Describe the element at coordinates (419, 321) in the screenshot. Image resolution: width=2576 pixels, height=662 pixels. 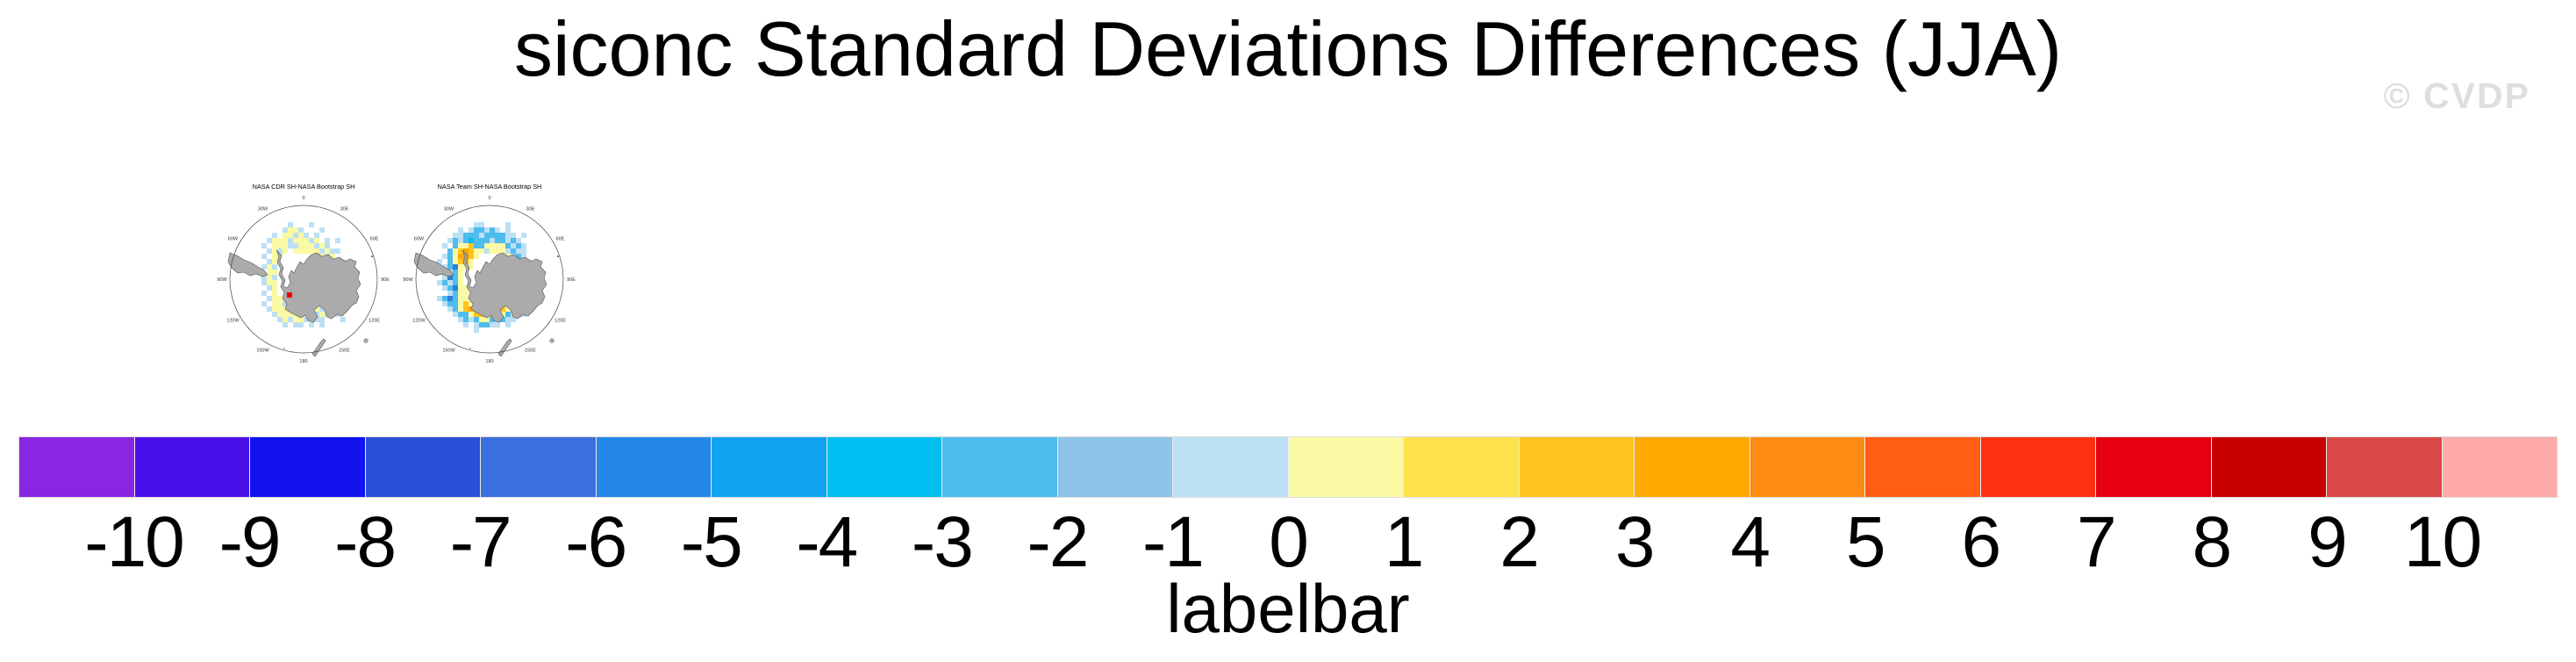
I see `longitude-label: 120W` at that location.